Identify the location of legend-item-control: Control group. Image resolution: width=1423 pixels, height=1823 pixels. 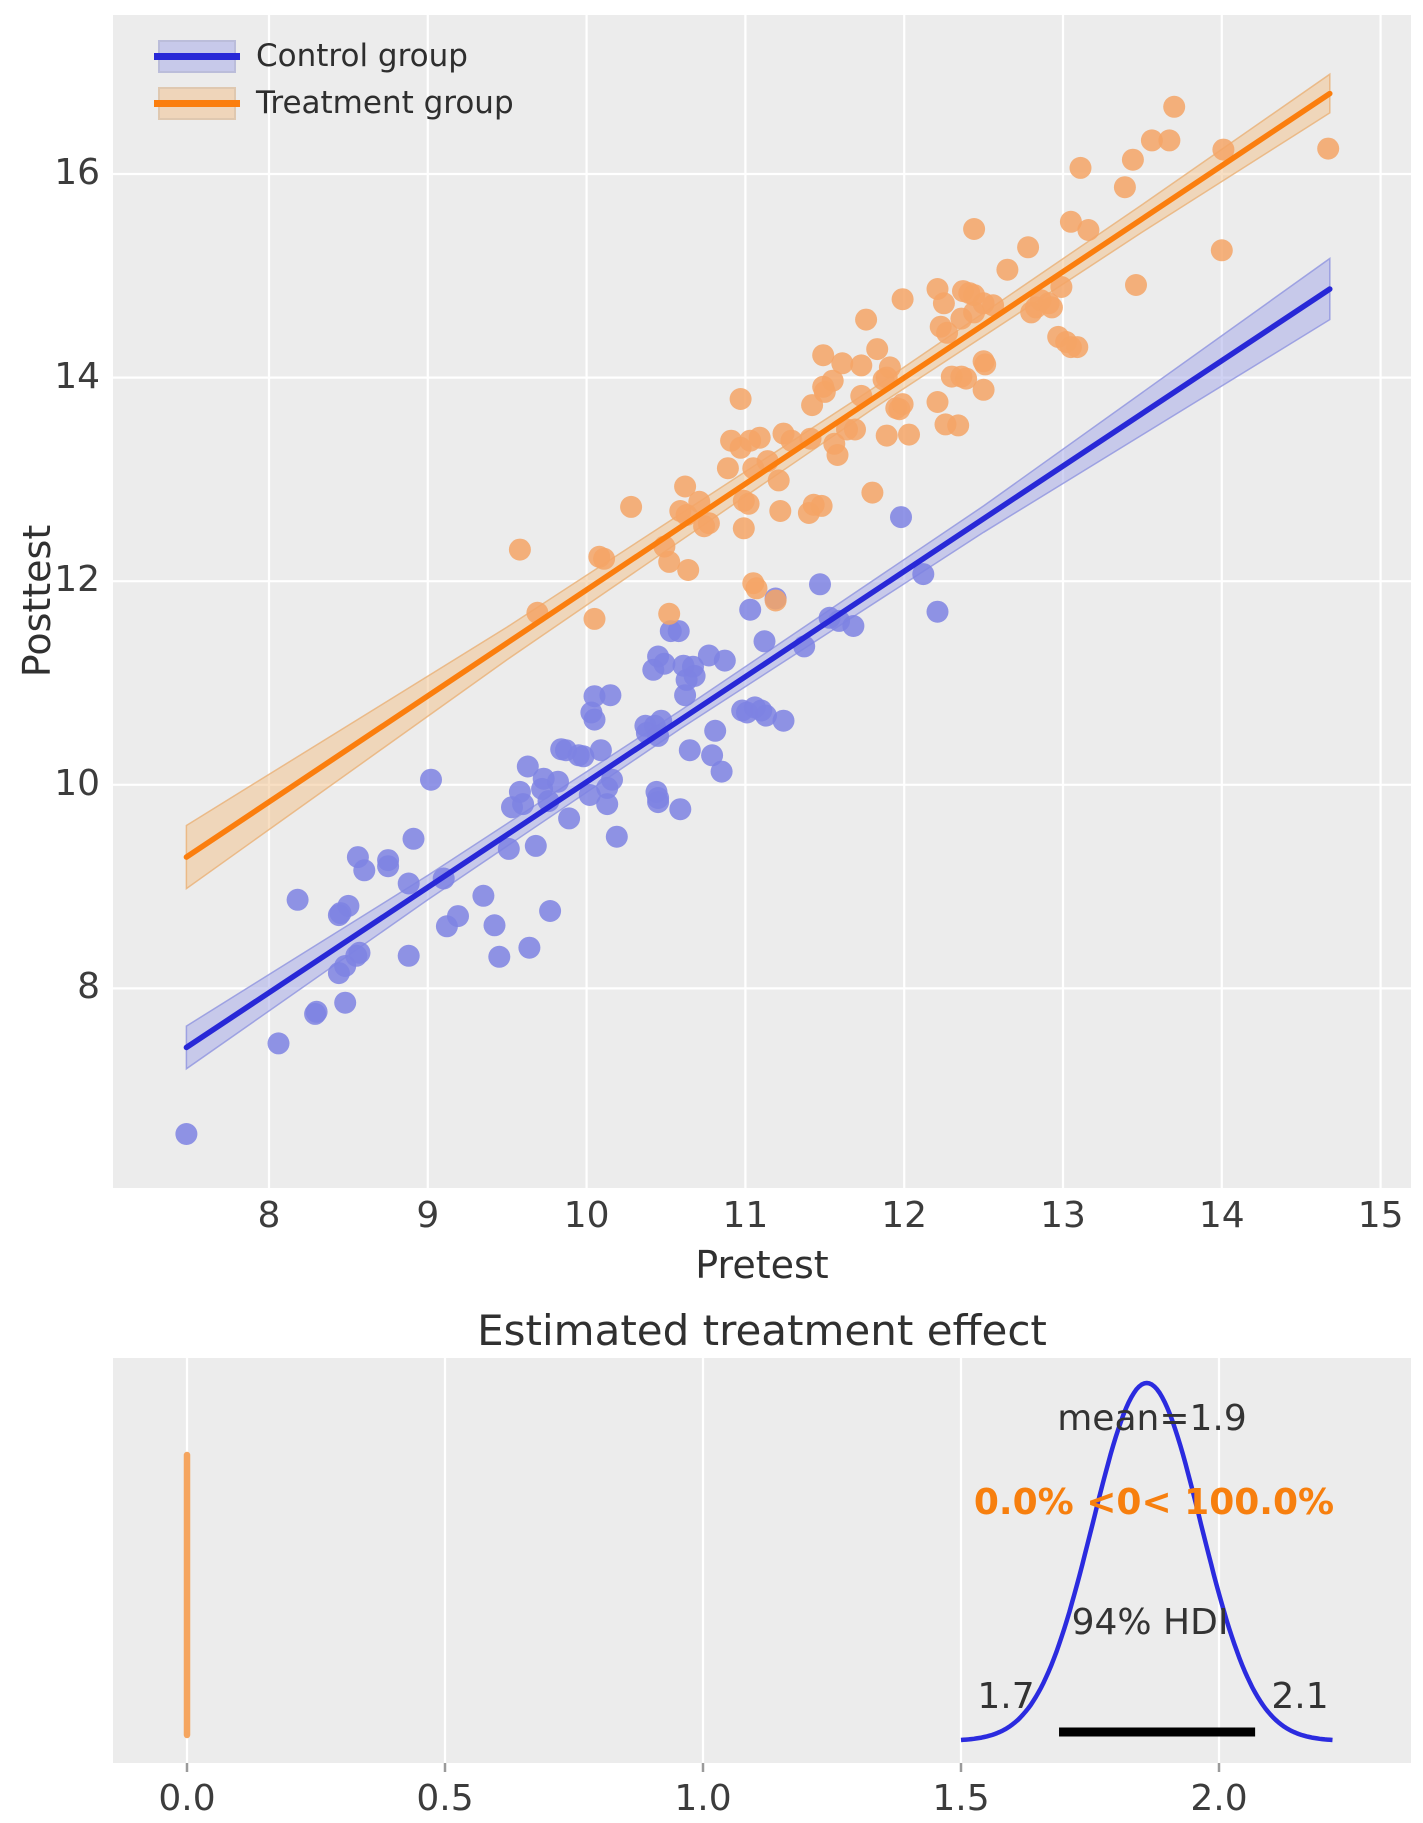
(334, 56).